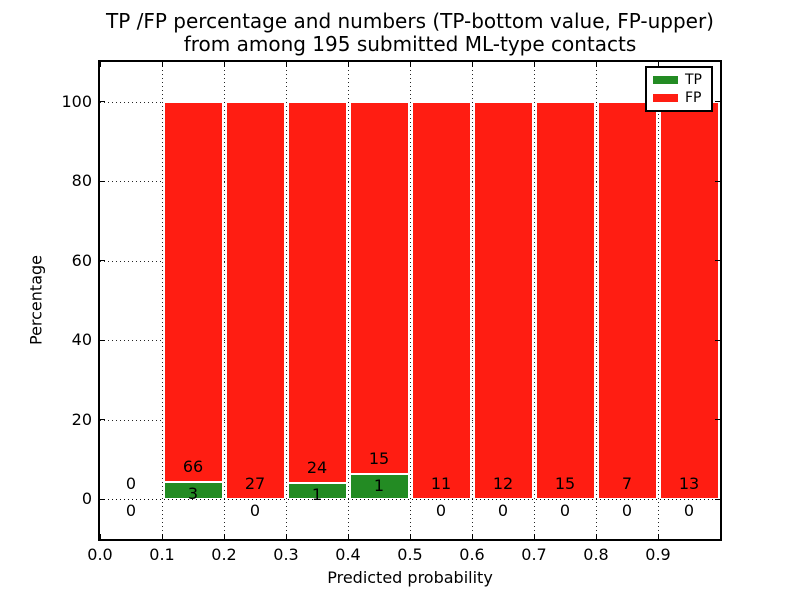  Describe the element at coordinates (81, 340) in the screenshot. I see `y-tick-label: 40` at that location.